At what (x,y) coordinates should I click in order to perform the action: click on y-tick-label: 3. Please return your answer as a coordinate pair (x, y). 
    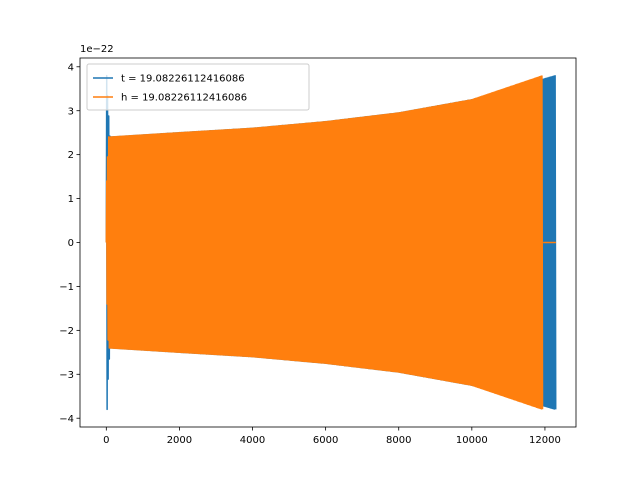
    Looking at the image, I should click on (71, 111).